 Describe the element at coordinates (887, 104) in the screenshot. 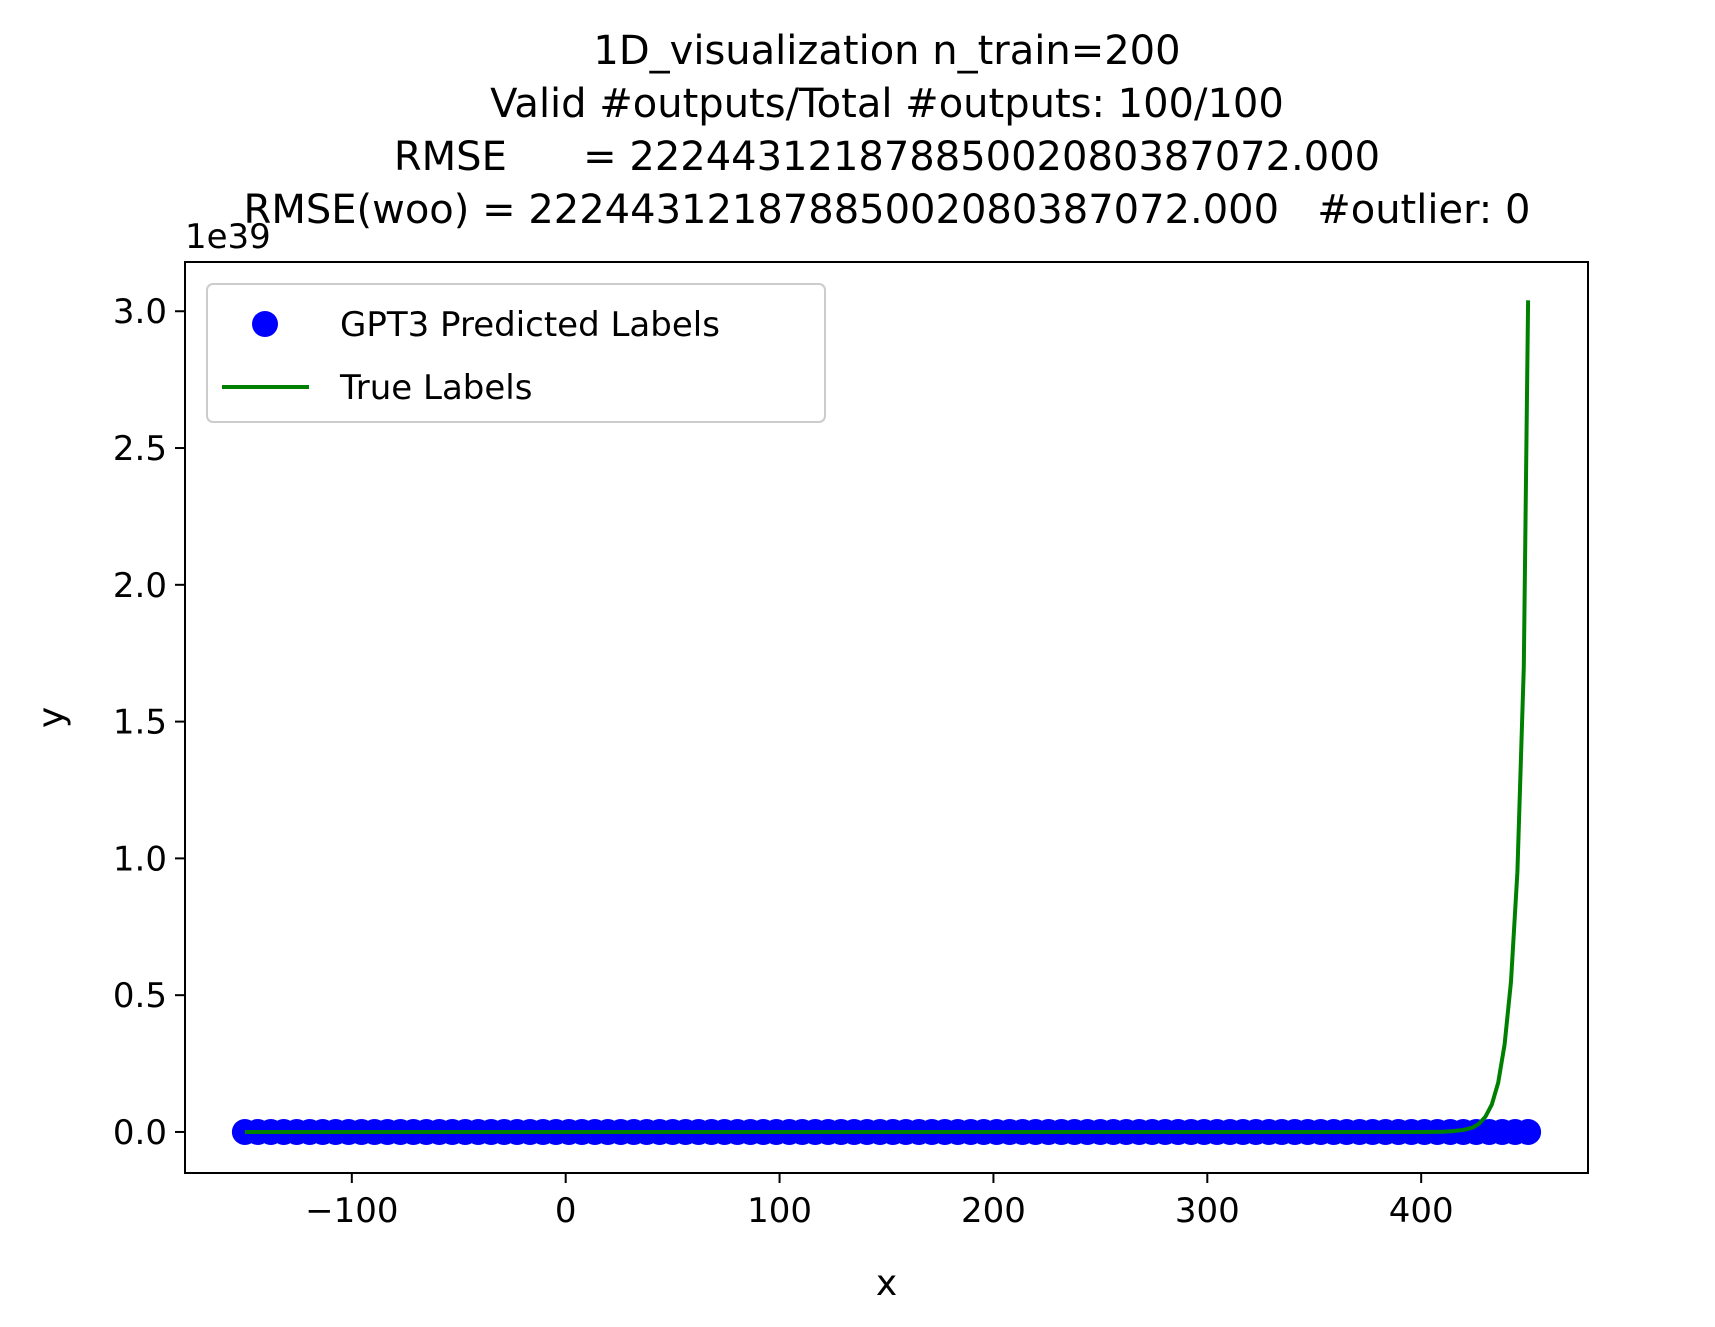

I see `title-line-2: Valid #outputs/Total #outputs: 100/100` at that location.